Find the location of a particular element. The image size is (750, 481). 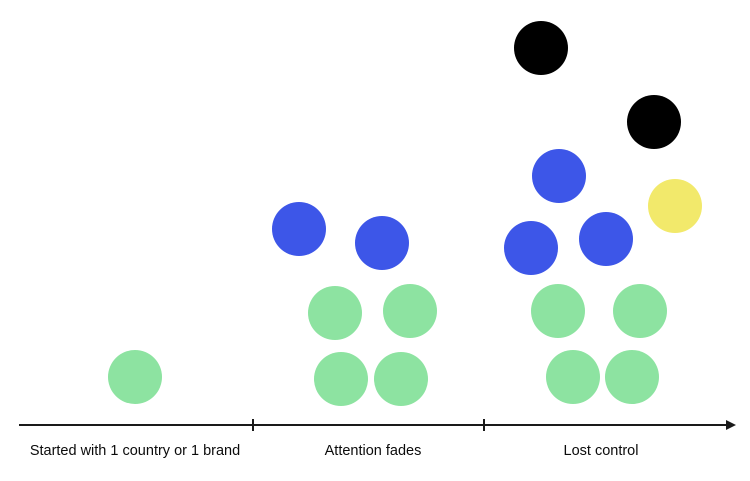

axis-label-lost-control: Lost control is located at coordinates (601, 451).